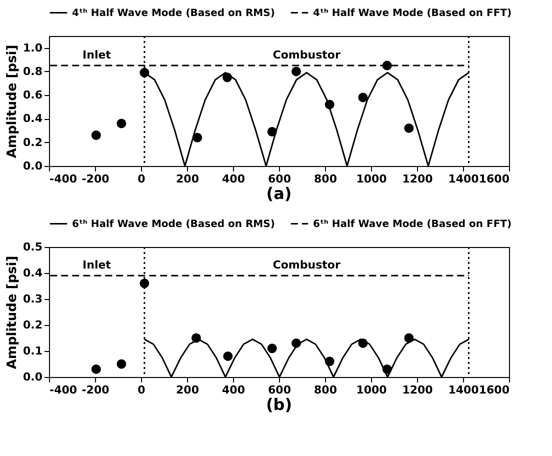 The width and height of the screenshot is (552, 456). I want to click on y-tick-label: 0.1, so click(32, 351).